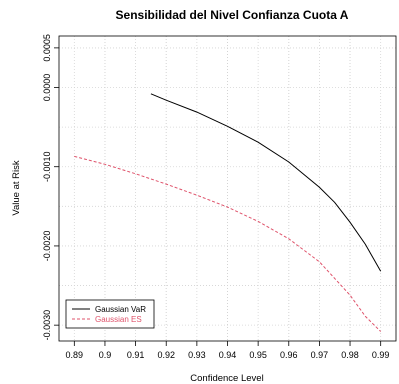 The height and width of the screenshot is (384, 399). Describe the element at coordinates (320, 355) in the screenshot. I see `x-tick-label: 0.97` at that location.